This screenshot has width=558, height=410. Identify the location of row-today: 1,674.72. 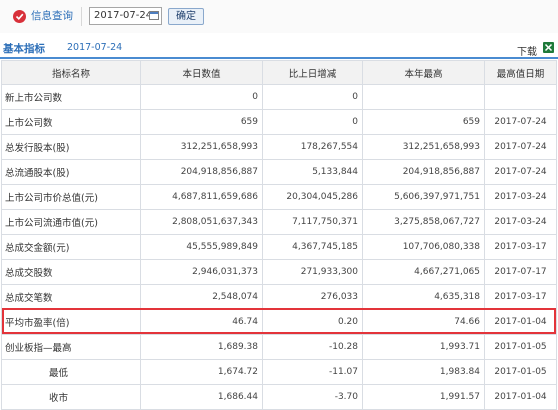
(201, 372).